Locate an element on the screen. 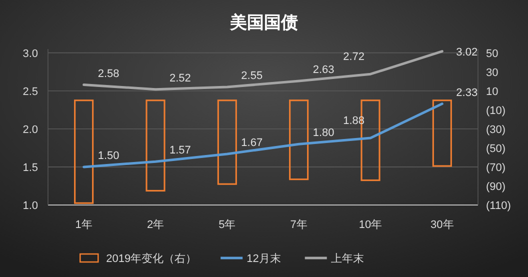  y2-tick-label: 30 is located at coordinates (492, 72).